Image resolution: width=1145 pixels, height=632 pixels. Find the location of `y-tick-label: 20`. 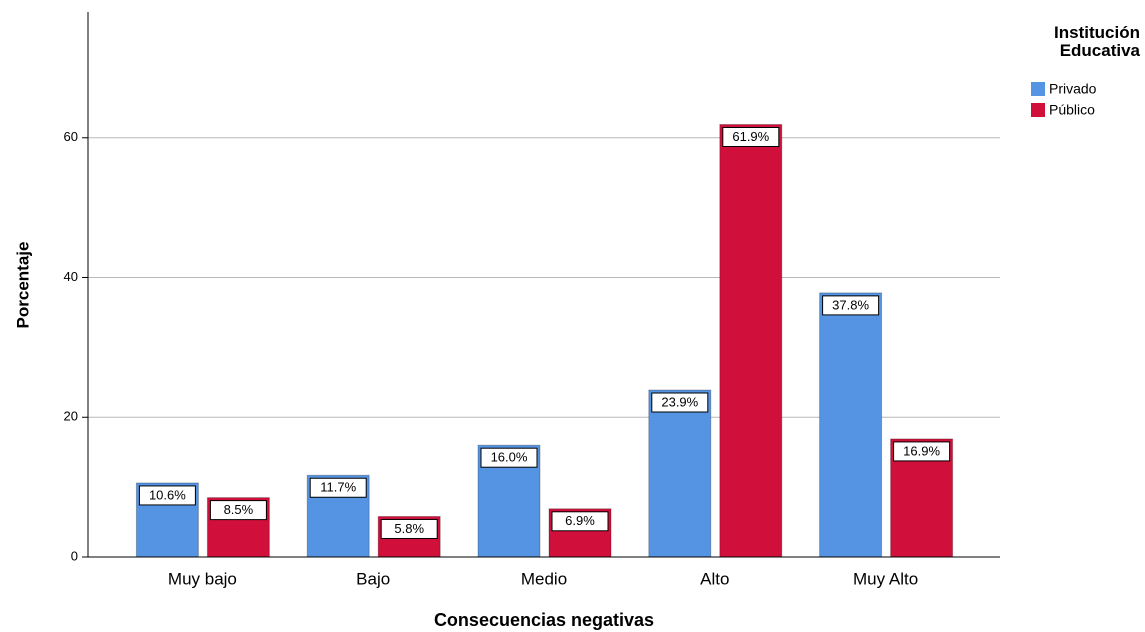

y-tick-label: 20 is located at coordinates (71, 416).